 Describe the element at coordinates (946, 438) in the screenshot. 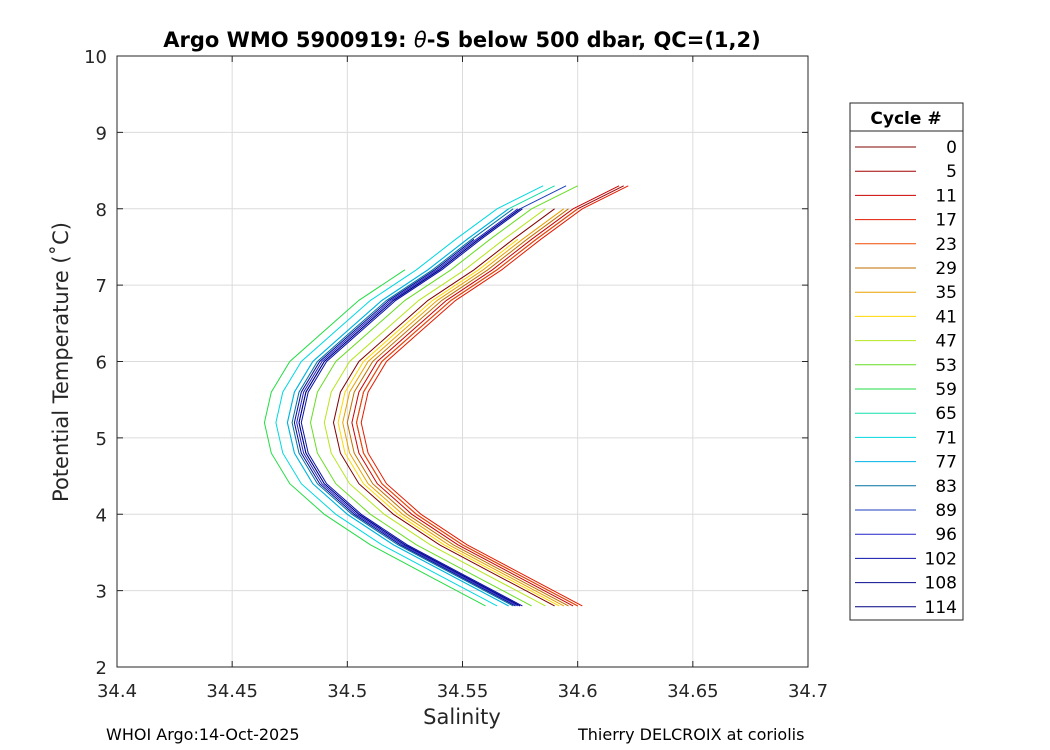

I see `legend-label-cycle-71: 71` at that location.